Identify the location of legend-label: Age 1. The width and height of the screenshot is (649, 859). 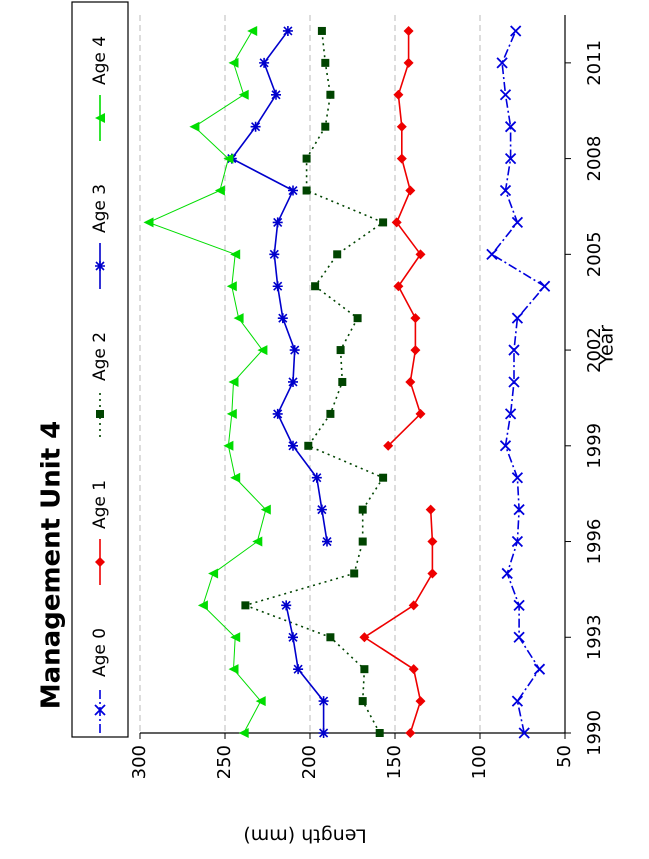
(100, 504).